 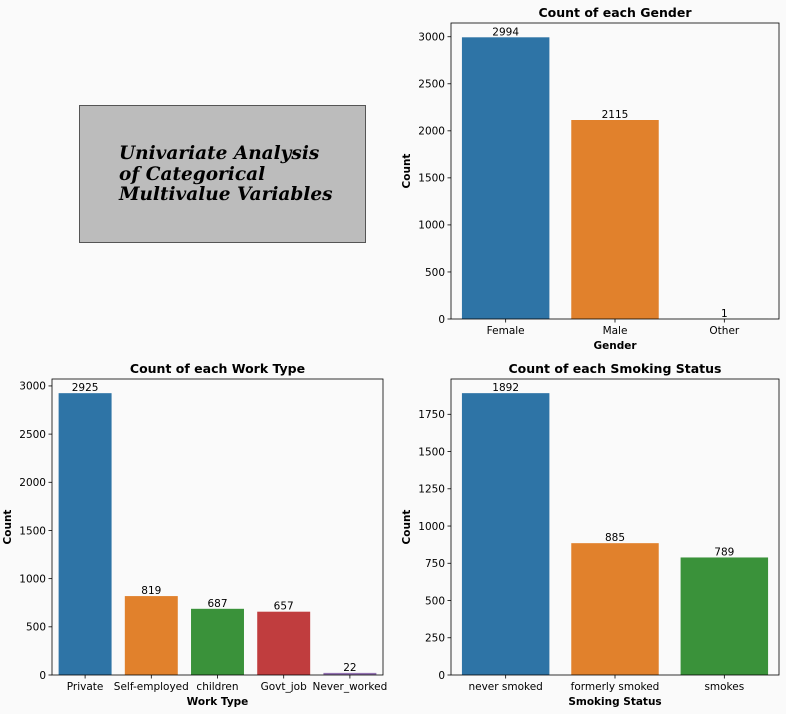 What do you see at coordinates (505, 32) in the screenshot?
I see `gender-data-label: 2994` at bounding box center [505, 32].